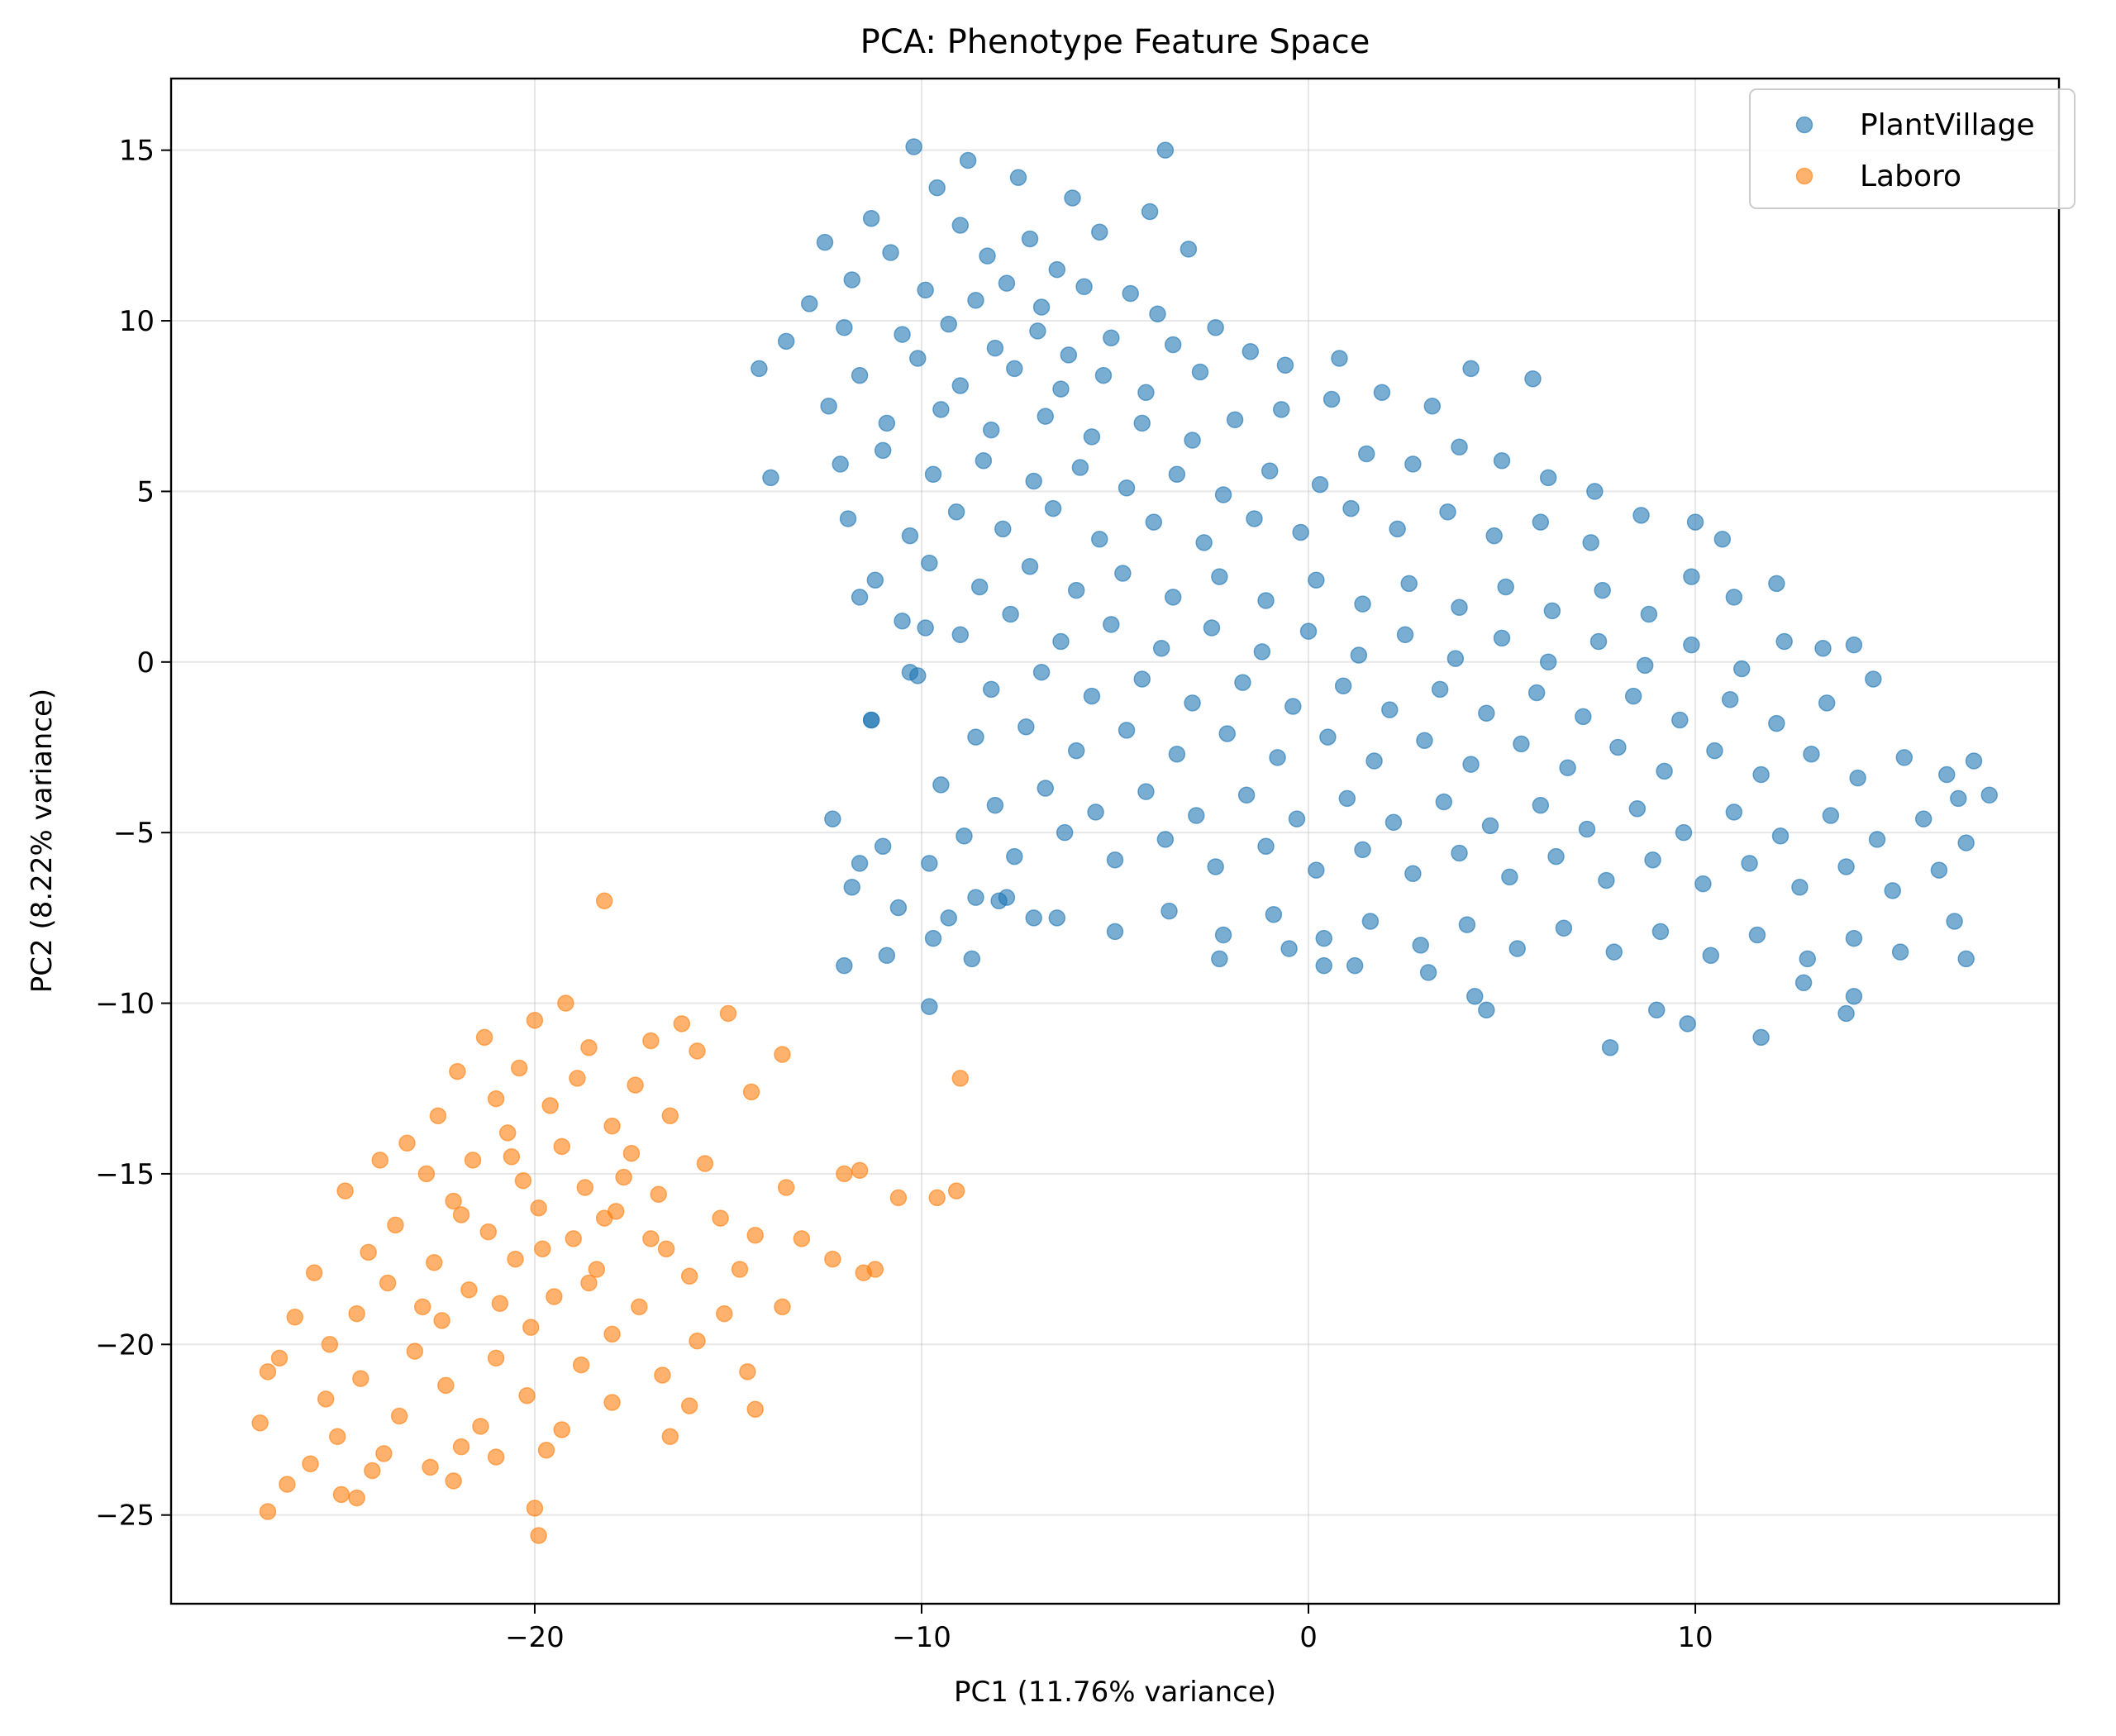  What do you see at coordinates (137, 151) in the screenshot?
I see `y-tick-label: 15` at bounding box center [137, 151].